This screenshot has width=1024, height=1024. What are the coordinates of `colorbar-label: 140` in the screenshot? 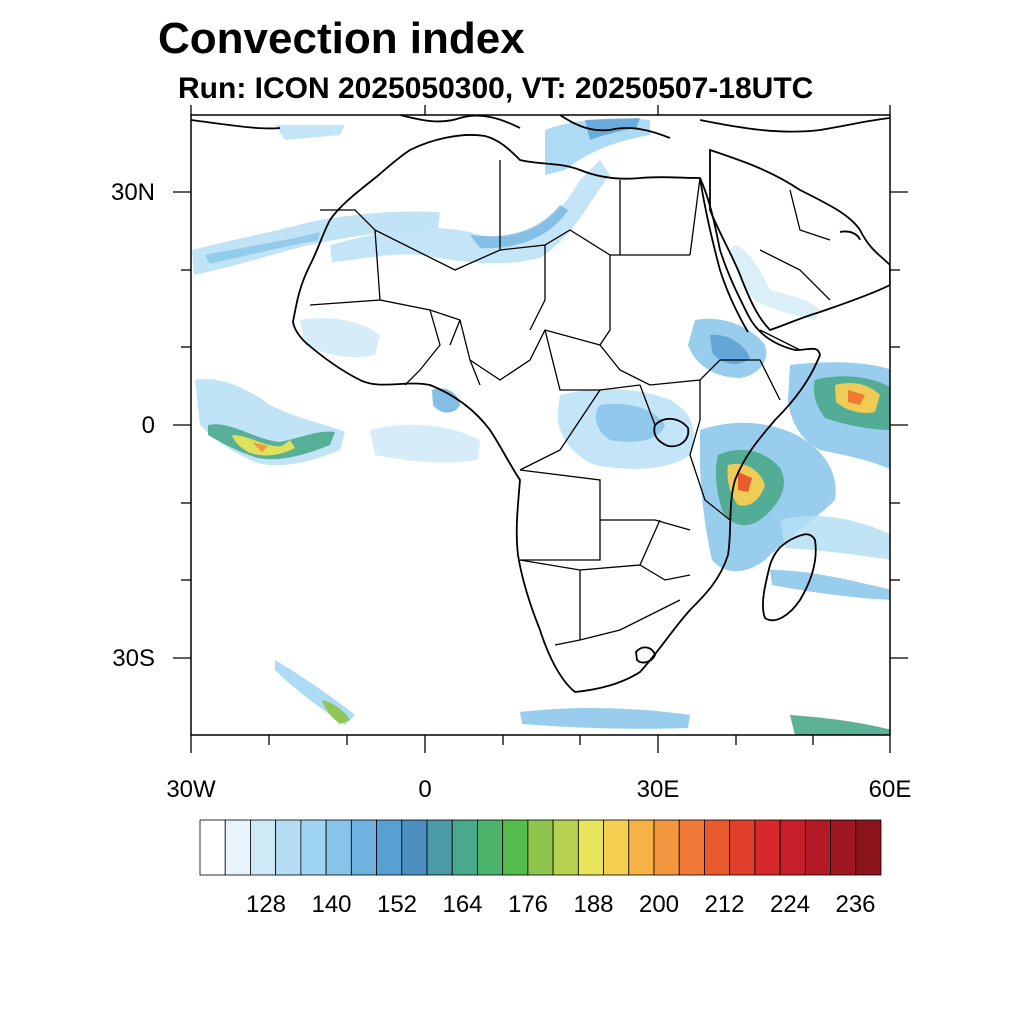 It's located at (331, 904).